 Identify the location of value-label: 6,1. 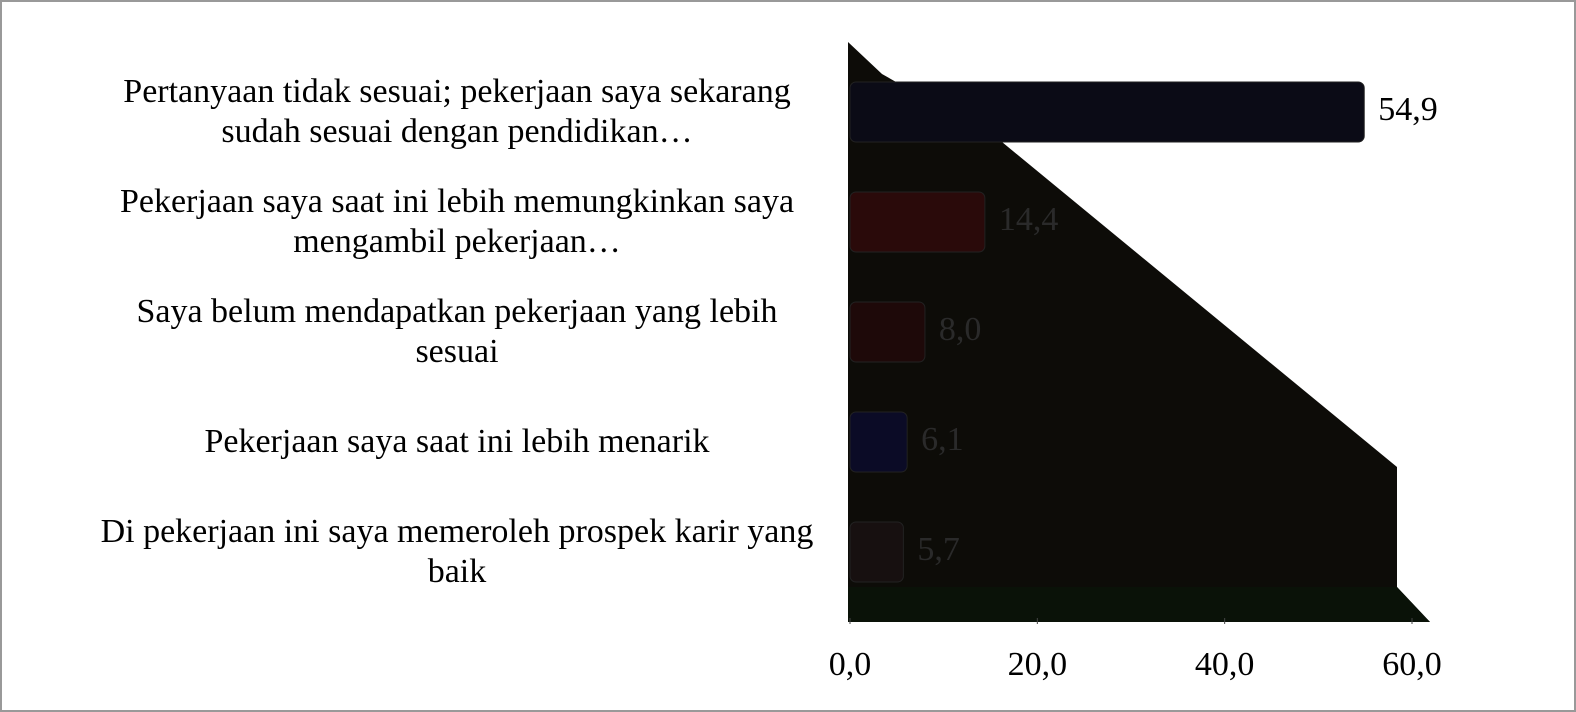
(942, 439).